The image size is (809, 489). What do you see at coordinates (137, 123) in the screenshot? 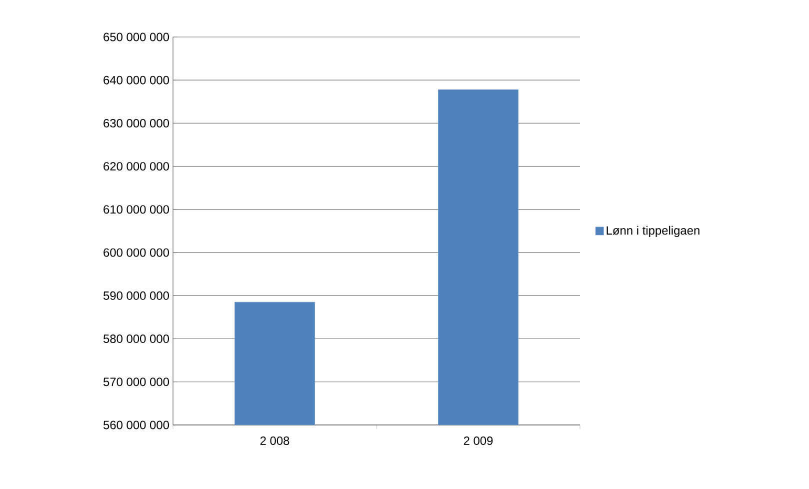
I see `y-tick-label: 630 000 000` at bounding box center [137, 123].